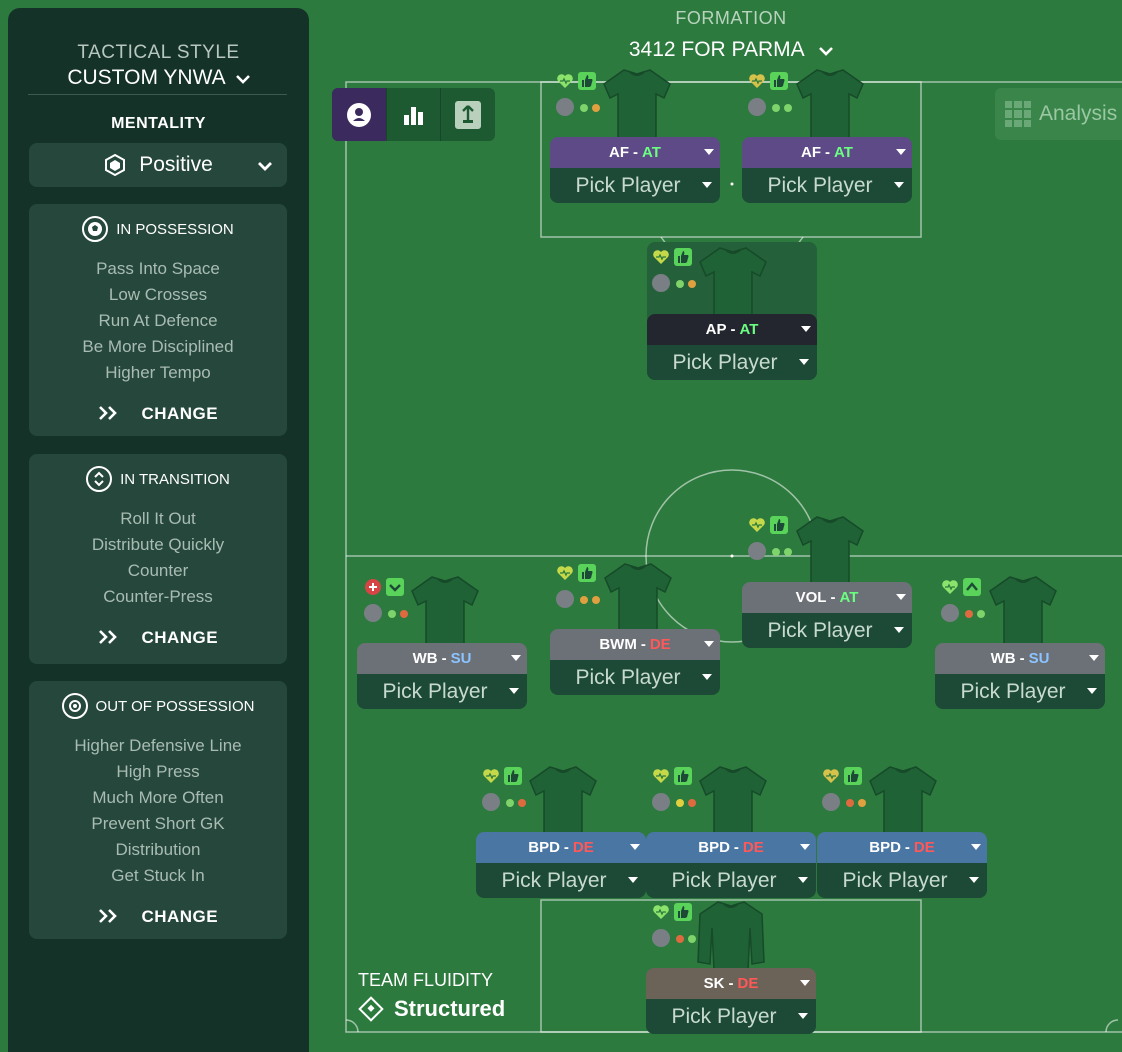  Describe the element at coordinates (158, 706) in the screenshot. I see `out-of-possession-header: OUT OF POSSESSION` at that location.